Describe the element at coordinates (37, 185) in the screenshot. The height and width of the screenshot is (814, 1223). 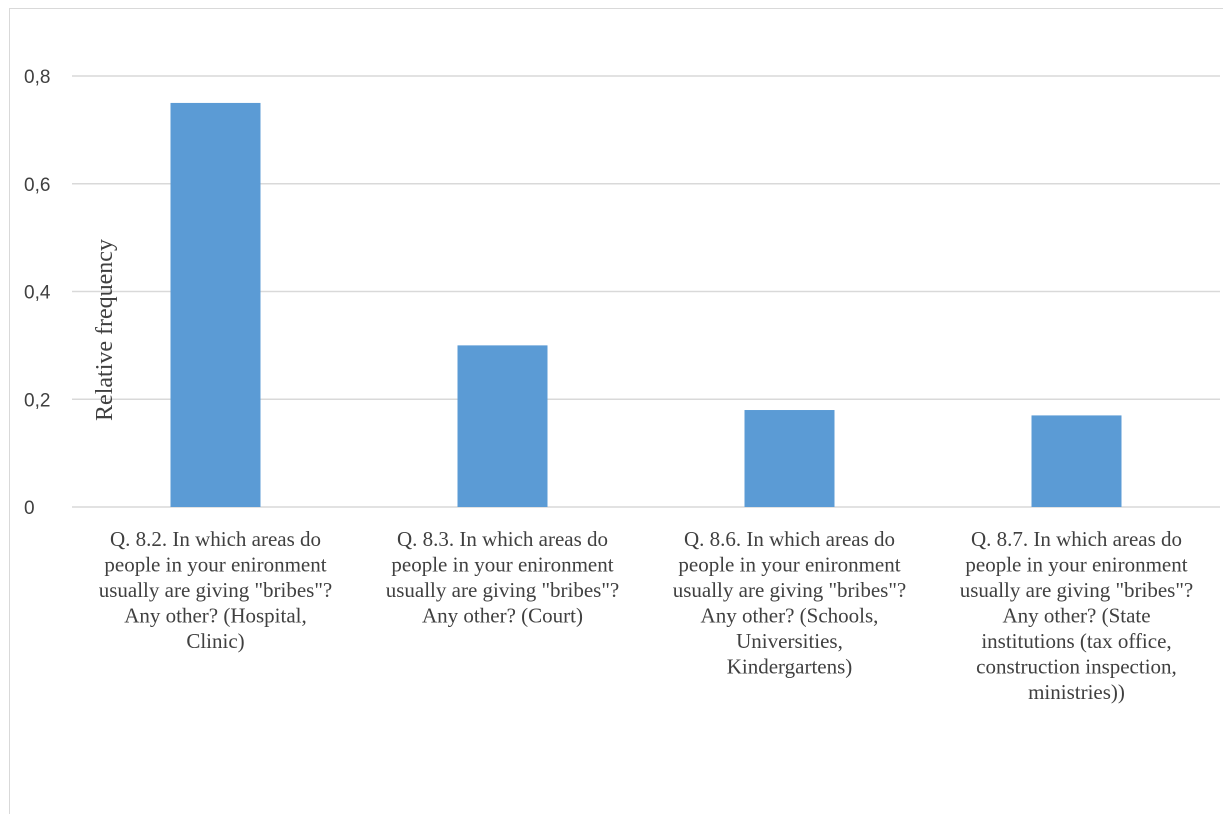
I see `y-tick-label: 0,6` at that location.